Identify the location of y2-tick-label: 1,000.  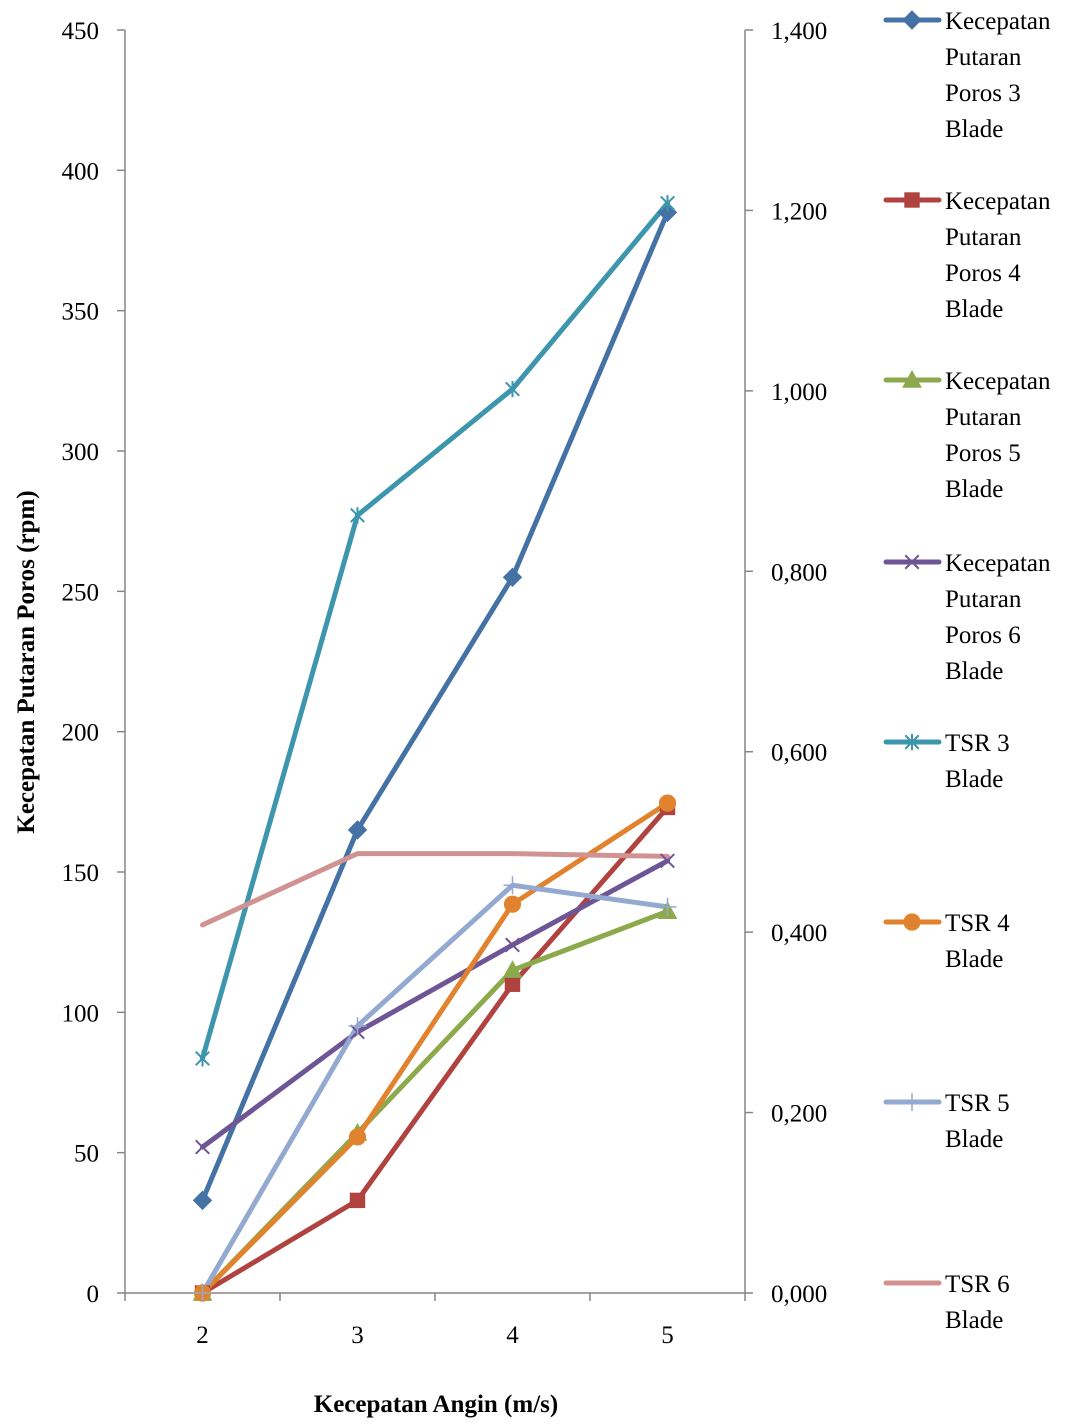
(799, 392).